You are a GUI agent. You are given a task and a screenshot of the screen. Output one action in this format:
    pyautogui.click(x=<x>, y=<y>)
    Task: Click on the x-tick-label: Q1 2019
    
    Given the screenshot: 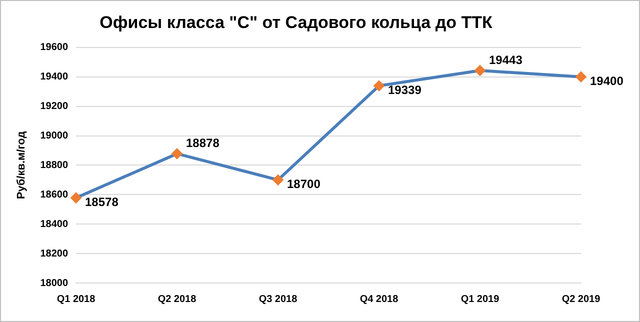 What is the action you would take?
    pyautogui.click(x=480, y=299)
    